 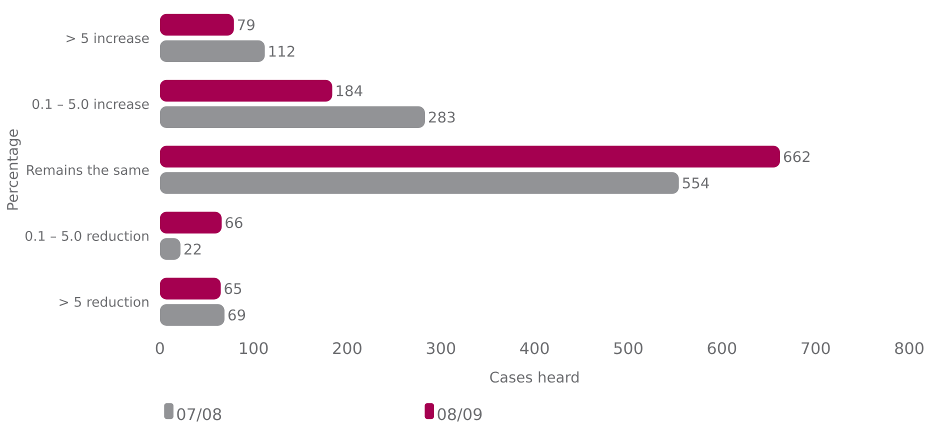 What do you see at coordinates (237, 315) in the screenshot?
I see `data-label: 69` at bounding box center [237, 315].